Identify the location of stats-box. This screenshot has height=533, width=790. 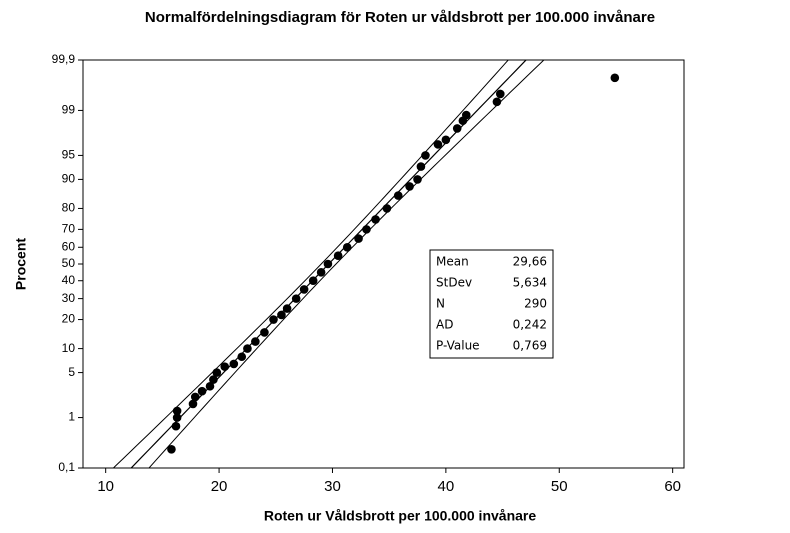
(491, 304).